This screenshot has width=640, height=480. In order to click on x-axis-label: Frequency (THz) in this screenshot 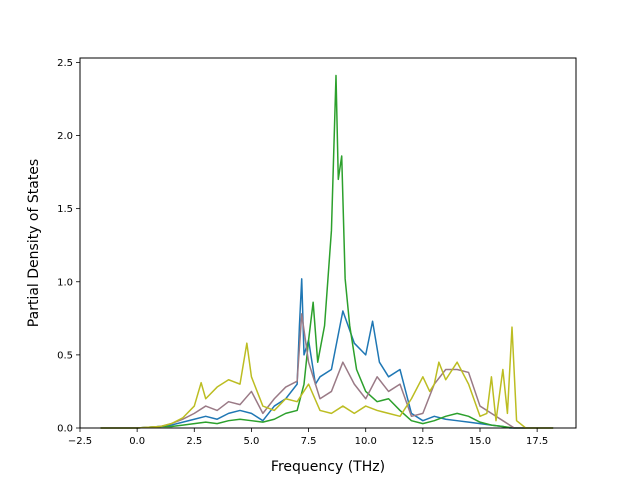, I will do `click(328, 467)`.